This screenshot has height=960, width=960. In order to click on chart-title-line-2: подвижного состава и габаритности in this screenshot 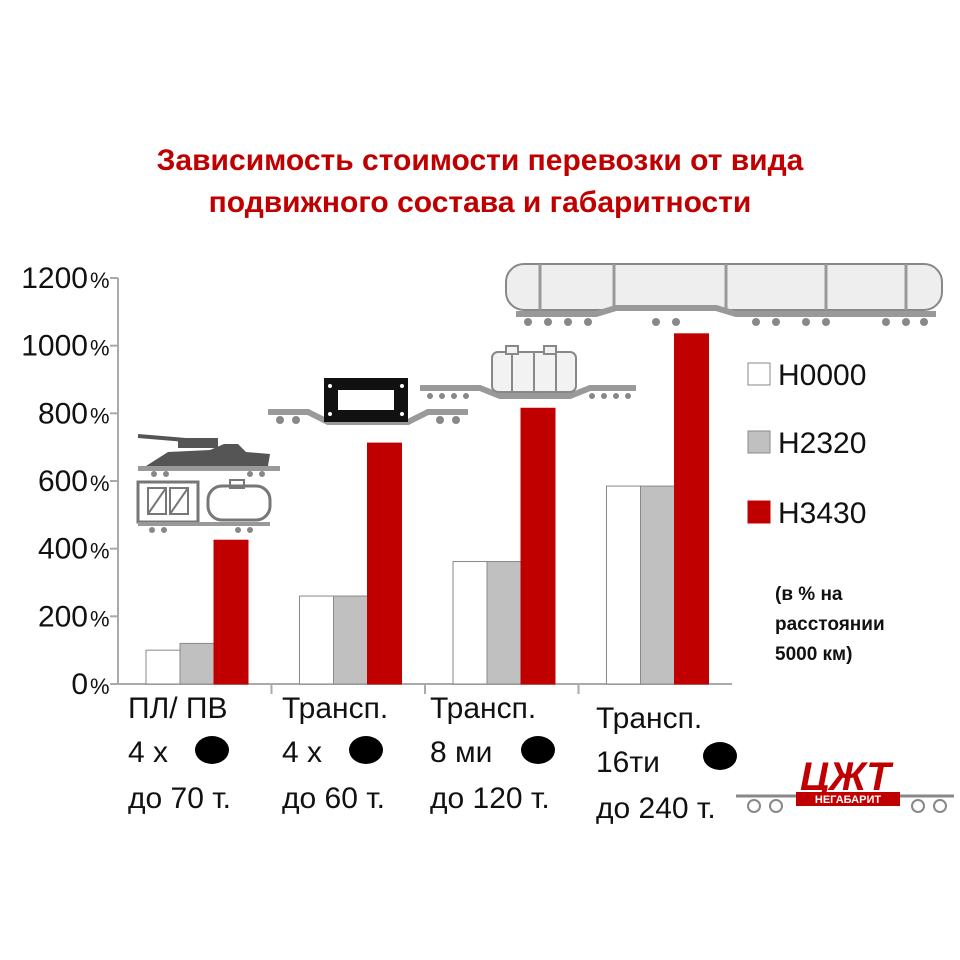, I will do `click(480, 202)`.